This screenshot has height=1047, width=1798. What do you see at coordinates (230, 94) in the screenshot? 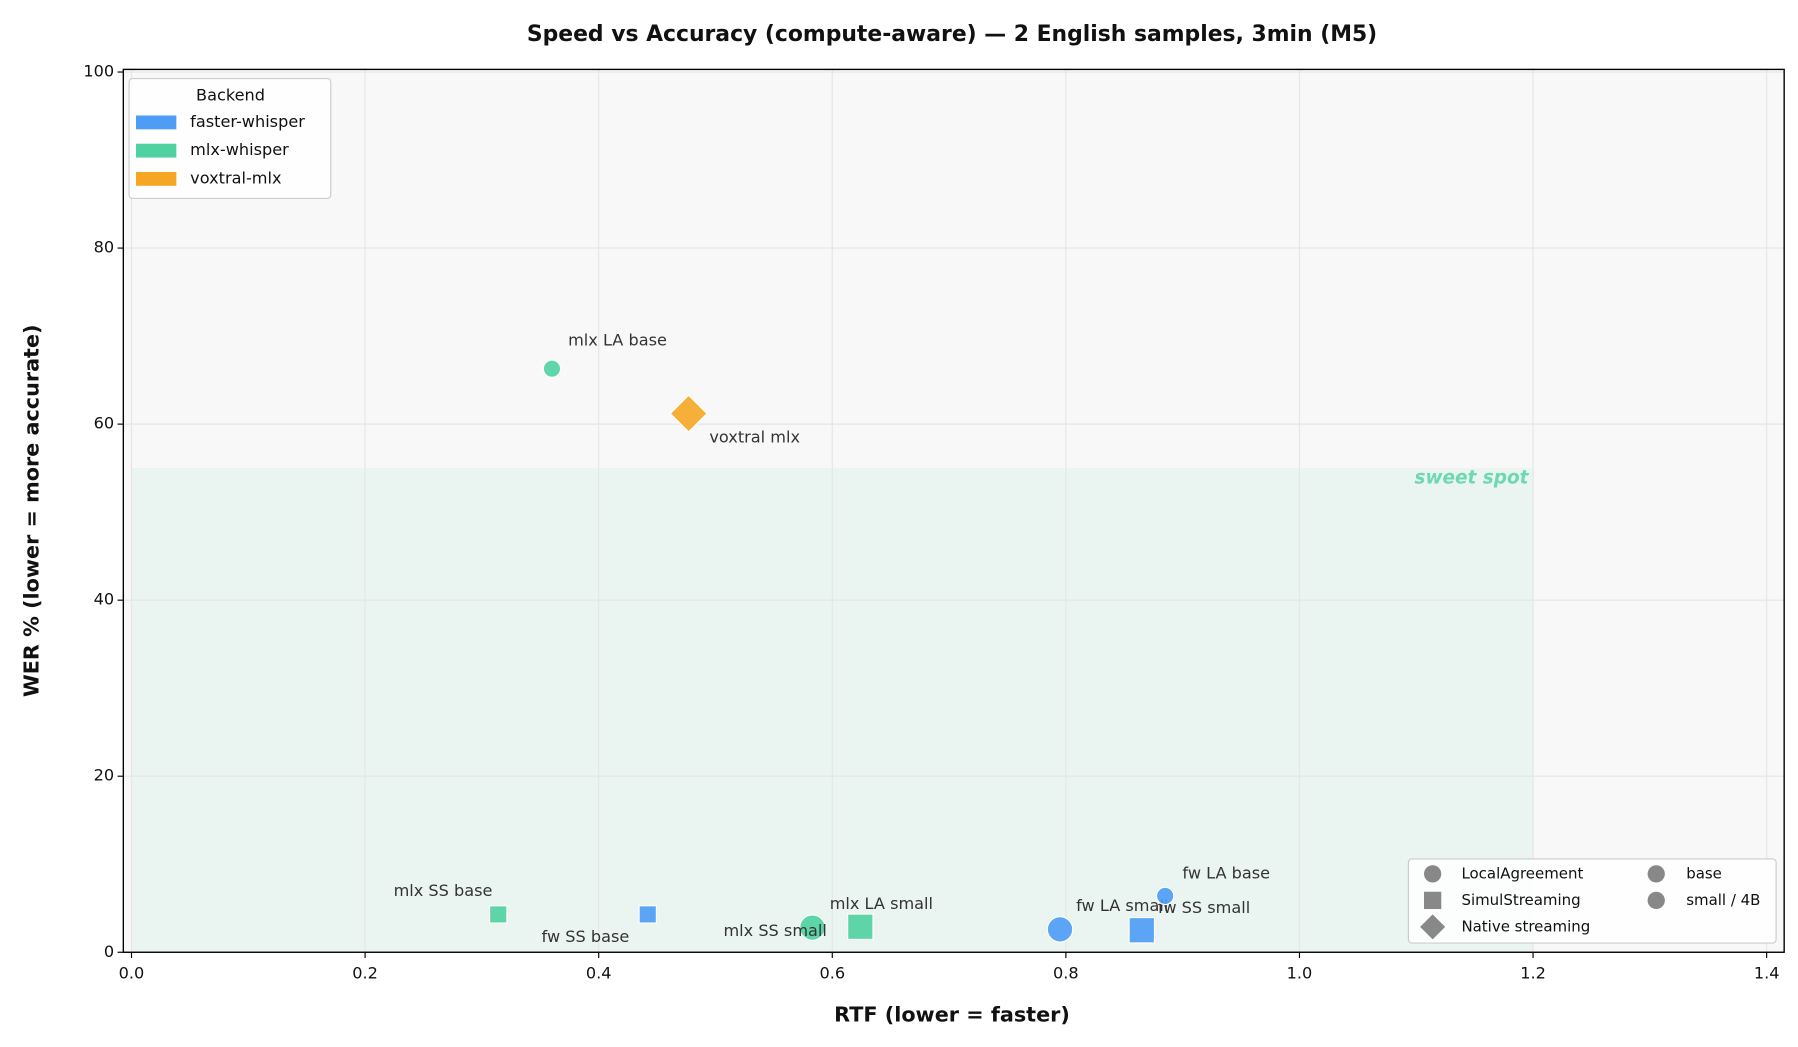
I see `legend-title: Backend` at bounding box center [230, 94].